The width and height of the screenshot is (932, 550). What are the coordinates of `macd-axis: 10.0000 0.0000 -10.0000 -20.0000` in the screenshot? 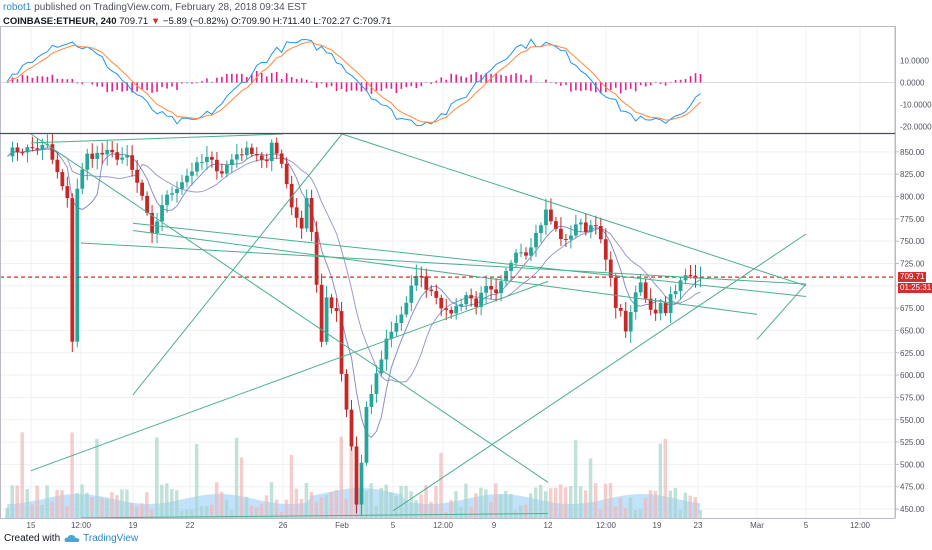 It's located at (916, 93).